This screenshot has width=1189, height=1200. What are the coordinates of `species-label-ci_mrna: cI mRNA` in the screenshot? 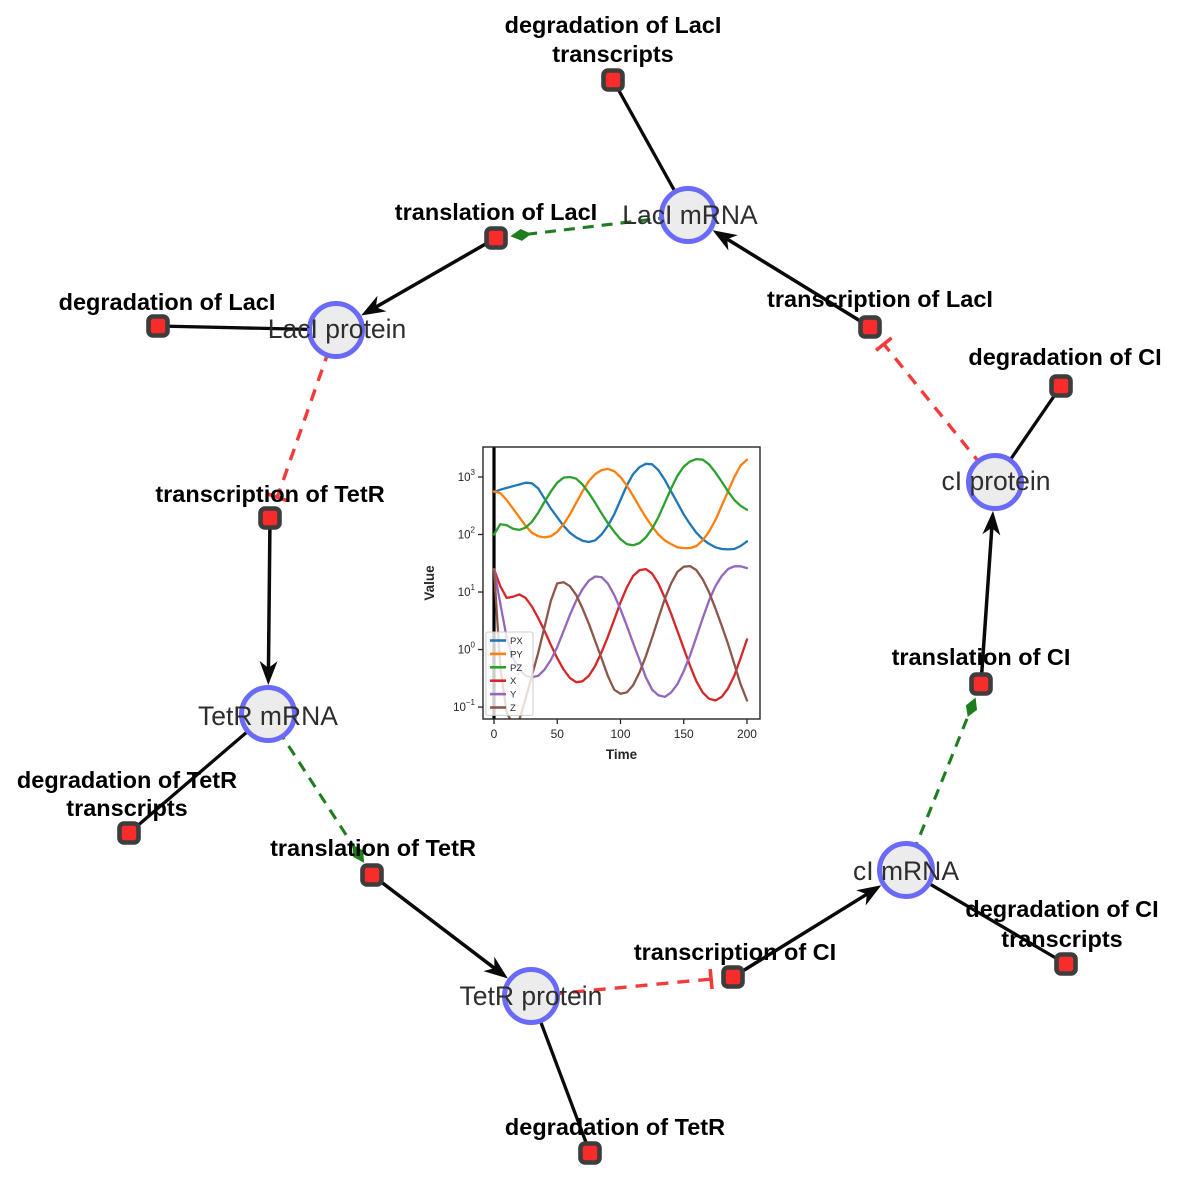 It's located at (906, 871).